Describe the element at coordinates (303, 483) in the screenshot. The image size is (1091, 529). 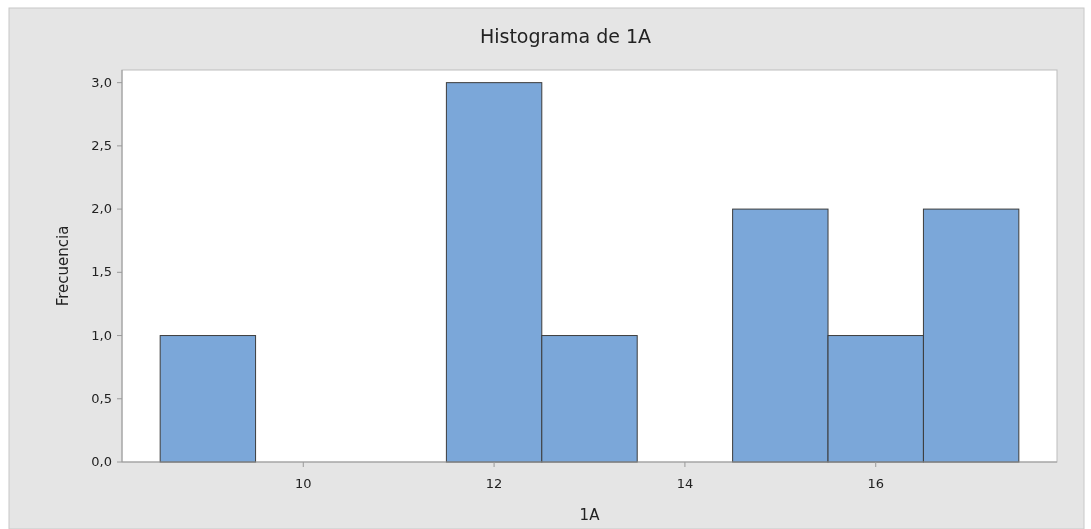
I see `x-tick-label: 10` at that location.